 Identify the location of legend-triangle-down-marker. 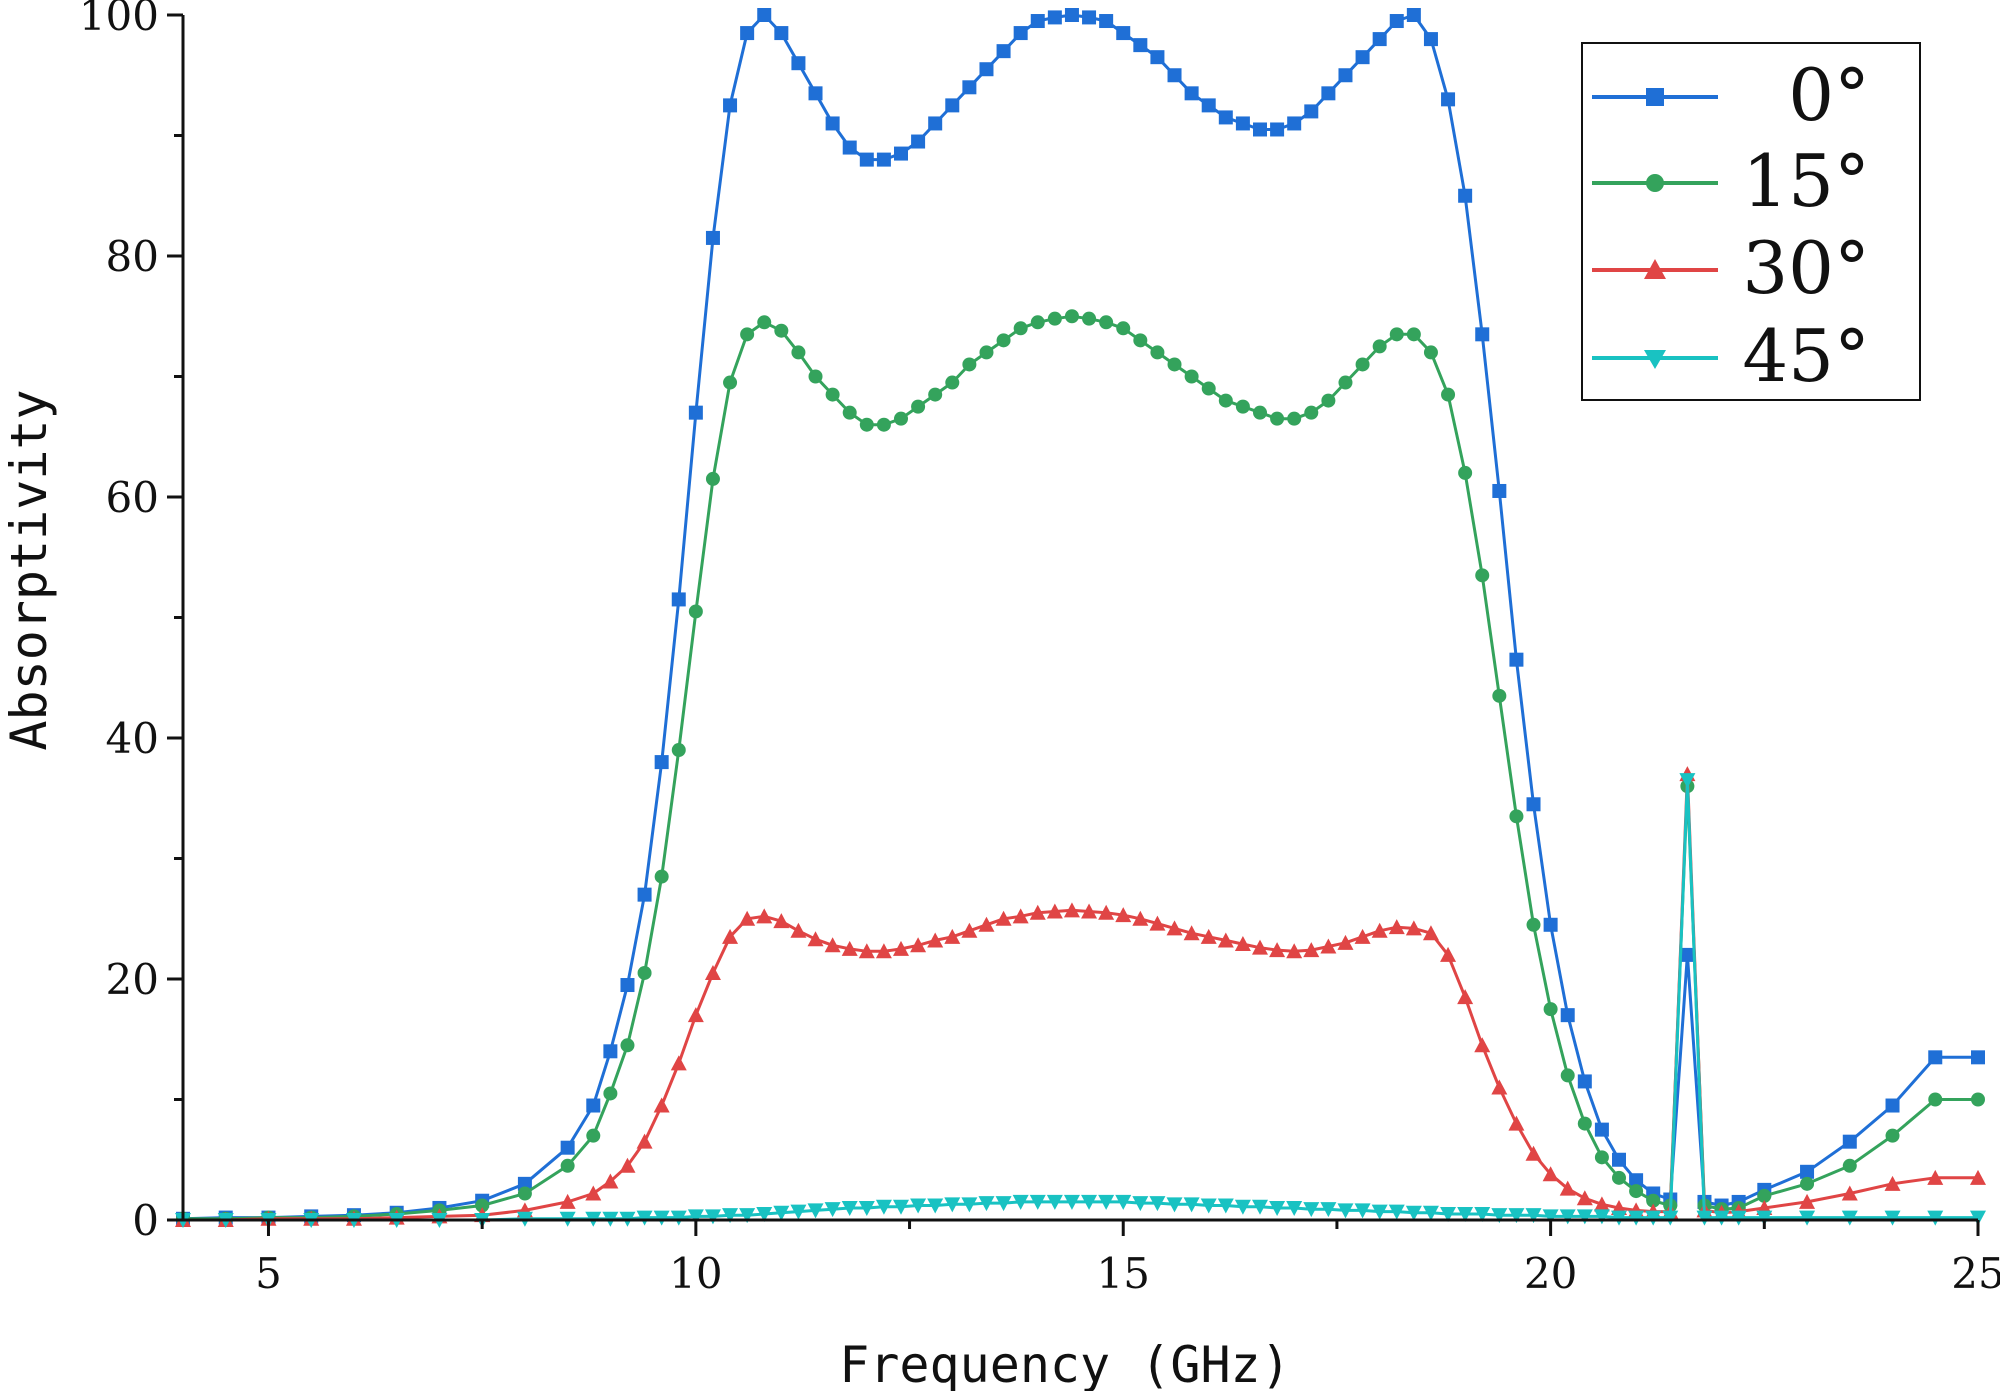
(1655, 359).